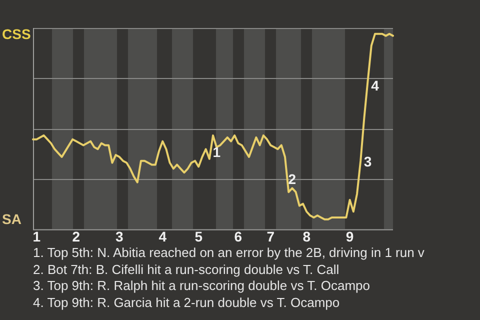 The height and width of the screenshot is (320, 480). I want to click on annotation: 3, so click(368, 162).